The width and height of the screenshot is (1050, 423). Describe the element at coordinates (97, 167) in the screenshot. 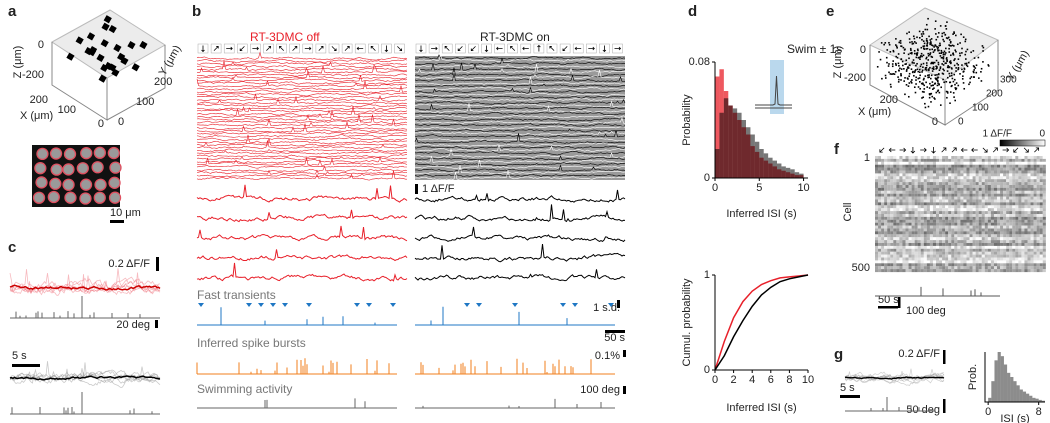

I see `cell-body` at that location.